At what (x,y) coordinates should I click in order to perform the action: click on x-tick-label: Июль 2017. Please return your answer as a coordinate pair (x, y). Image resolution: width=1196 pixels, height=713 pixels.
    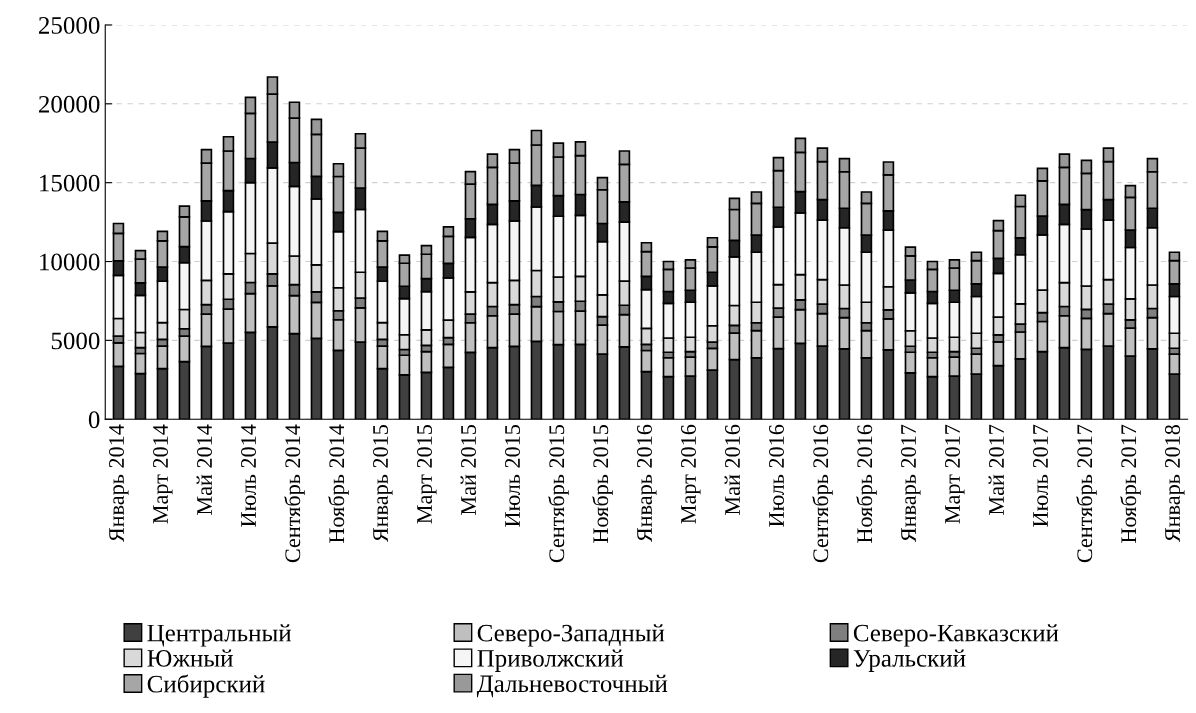
    Looking at the image, I should click on (1040, 475).